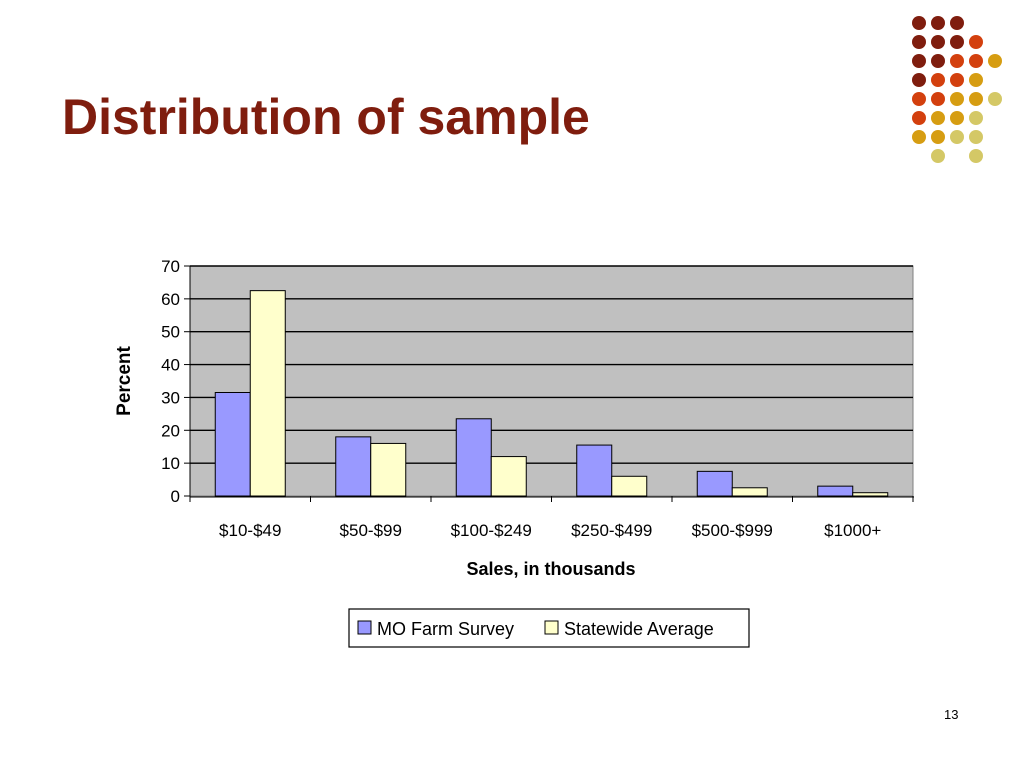 This screenshot has height=768, width=1024. Describe the element at coordinates (170, 463) in the screenshot. I see `y-tick-label: 10` at that location.